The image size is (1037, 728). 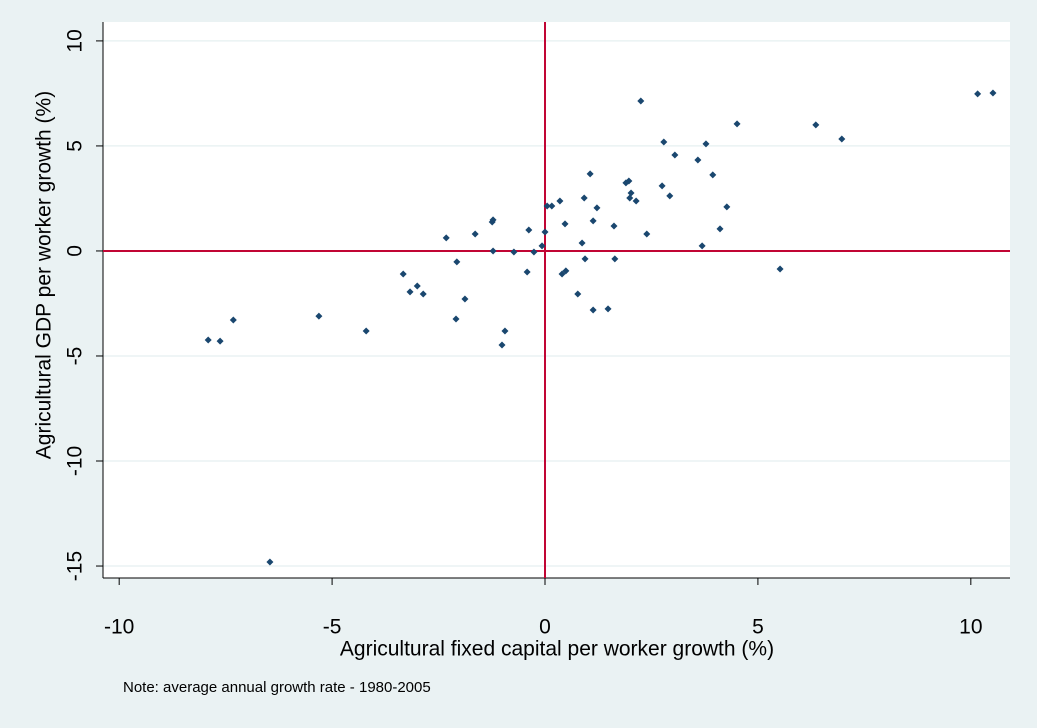 I want to click on x-tick-label: -5, so click(x=332, y=627).